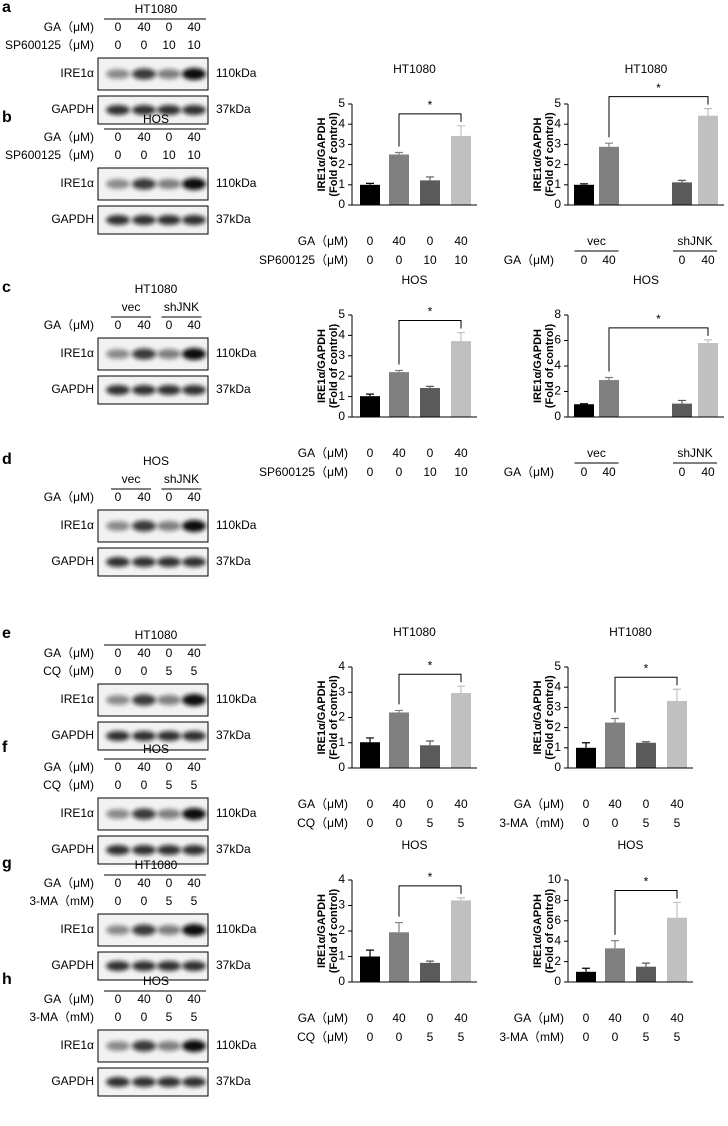 The width and height of the screenshot is (728, 1126). What do you see at coordinates (49, 155) in the screenshot?
I see `row-label: SP600125（μM)` at bounding box center [49, 155].